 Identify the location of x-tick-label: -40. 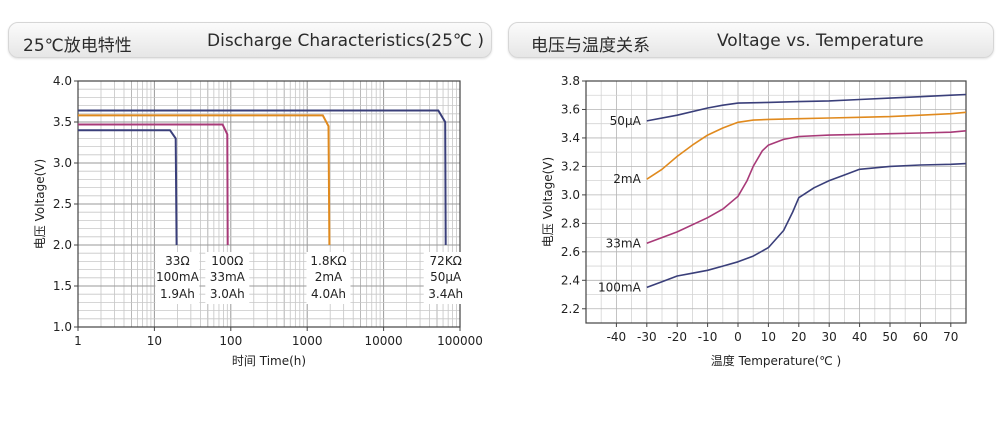
(617, 337).